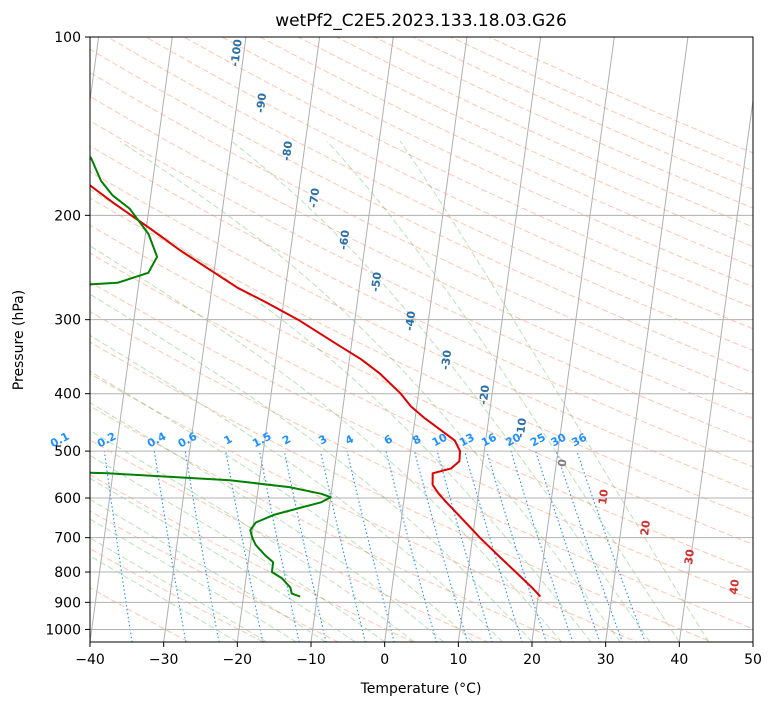 Image resolution: width=775 pixels, height=713 pixels. What do you see at coordinates (286, 439) in the screenshot?
I see `mixing-ratio-label: 2` at bounding box center [286, 439].